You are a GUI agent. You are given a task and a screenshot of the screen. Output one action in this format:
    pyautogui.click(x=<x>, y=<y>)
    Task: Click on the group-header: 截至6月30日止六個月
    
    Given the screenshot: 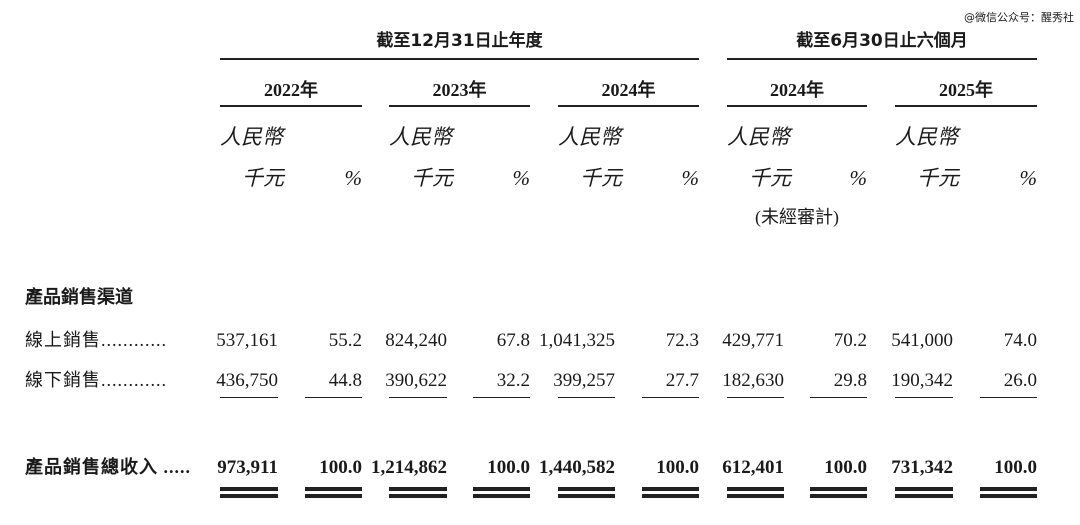 What is the action you would take?
    pyautogui.click(x=882, y=41)
    